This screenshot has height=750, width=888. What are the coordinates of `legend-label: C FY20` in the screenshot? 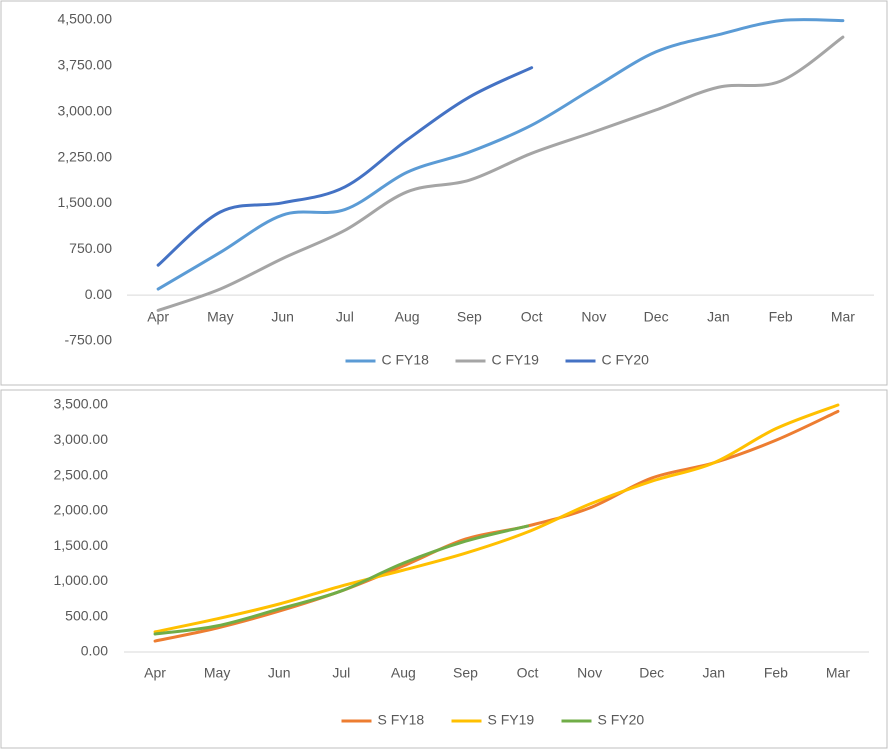 It's located at (626, 360).